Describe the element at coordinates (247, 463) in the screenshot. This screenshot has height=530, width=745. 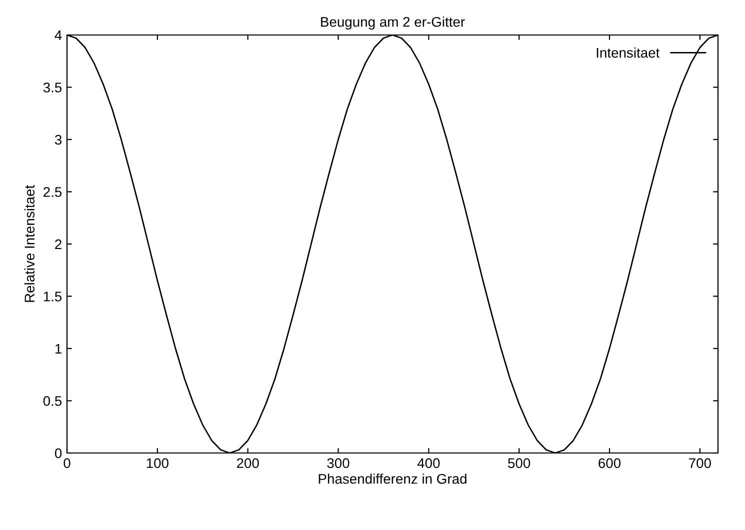
I see `x-tick-label: 200` at that location.